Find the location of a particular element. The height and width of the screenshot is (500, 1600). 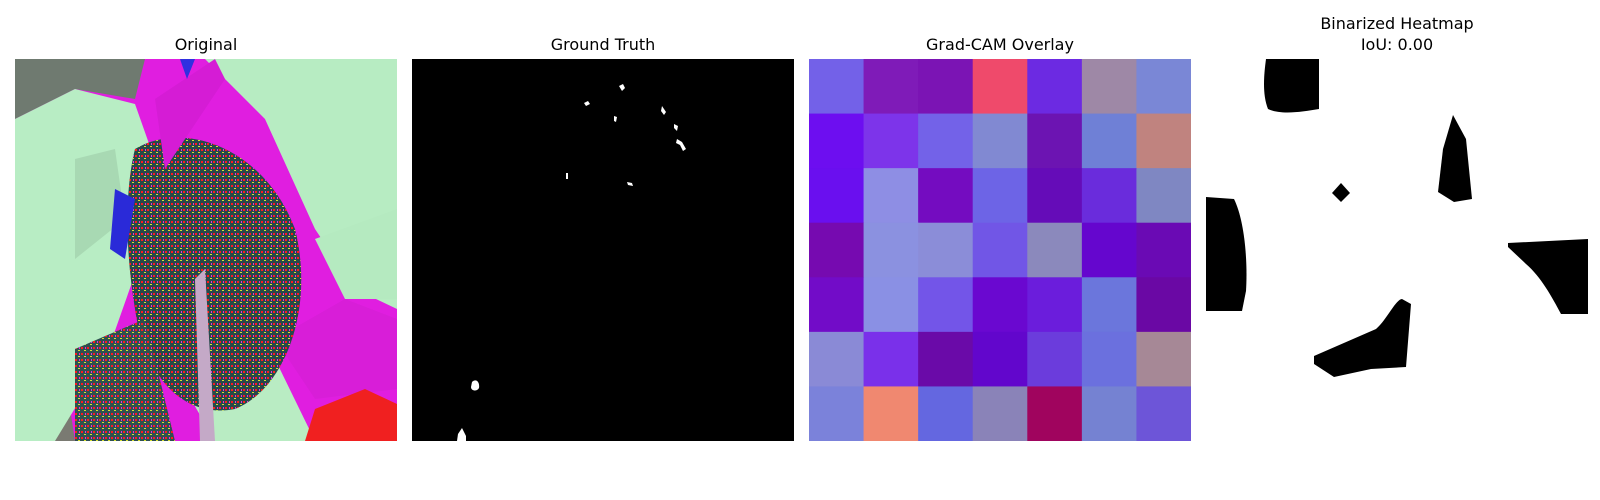

iou-label: IoU: 0.00 is located at coordinates (1397, 44).